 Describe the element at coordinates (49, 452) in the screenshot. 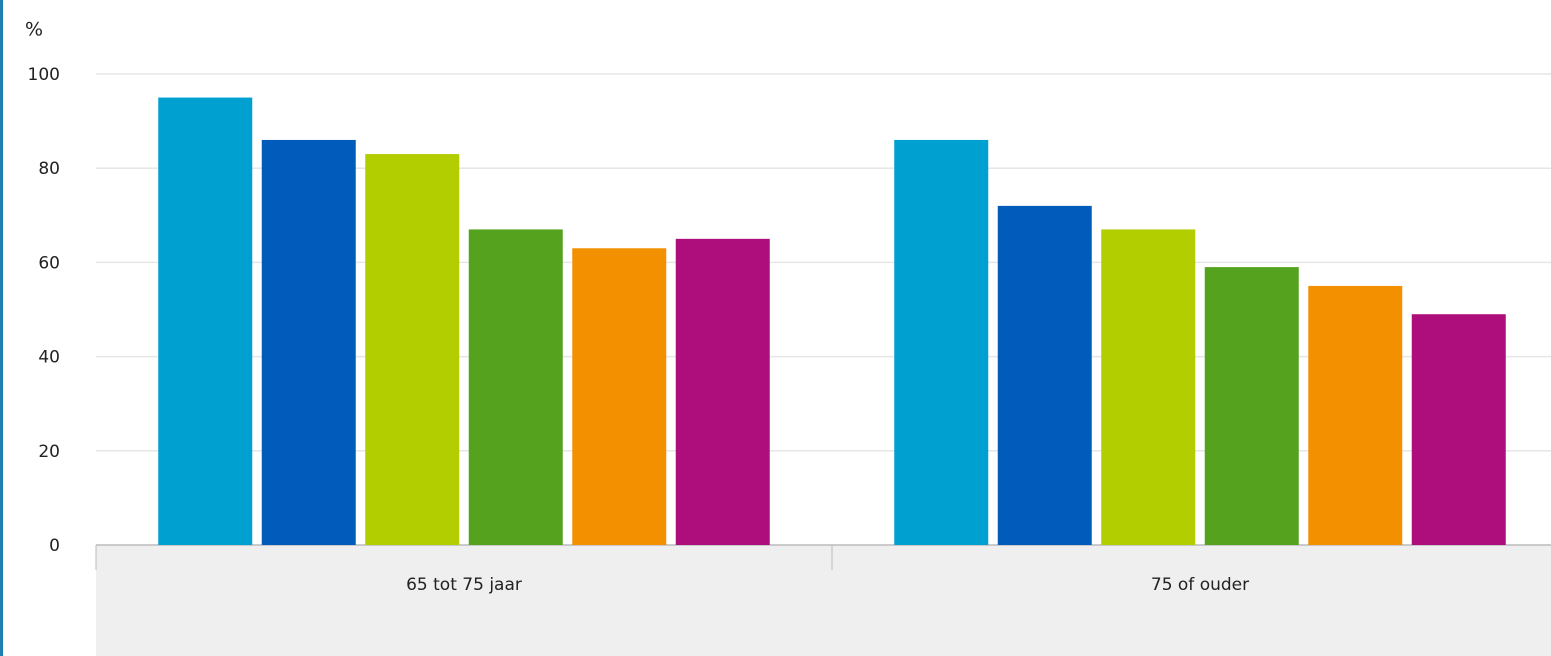

I see `y-tick-label: 20` at that location.